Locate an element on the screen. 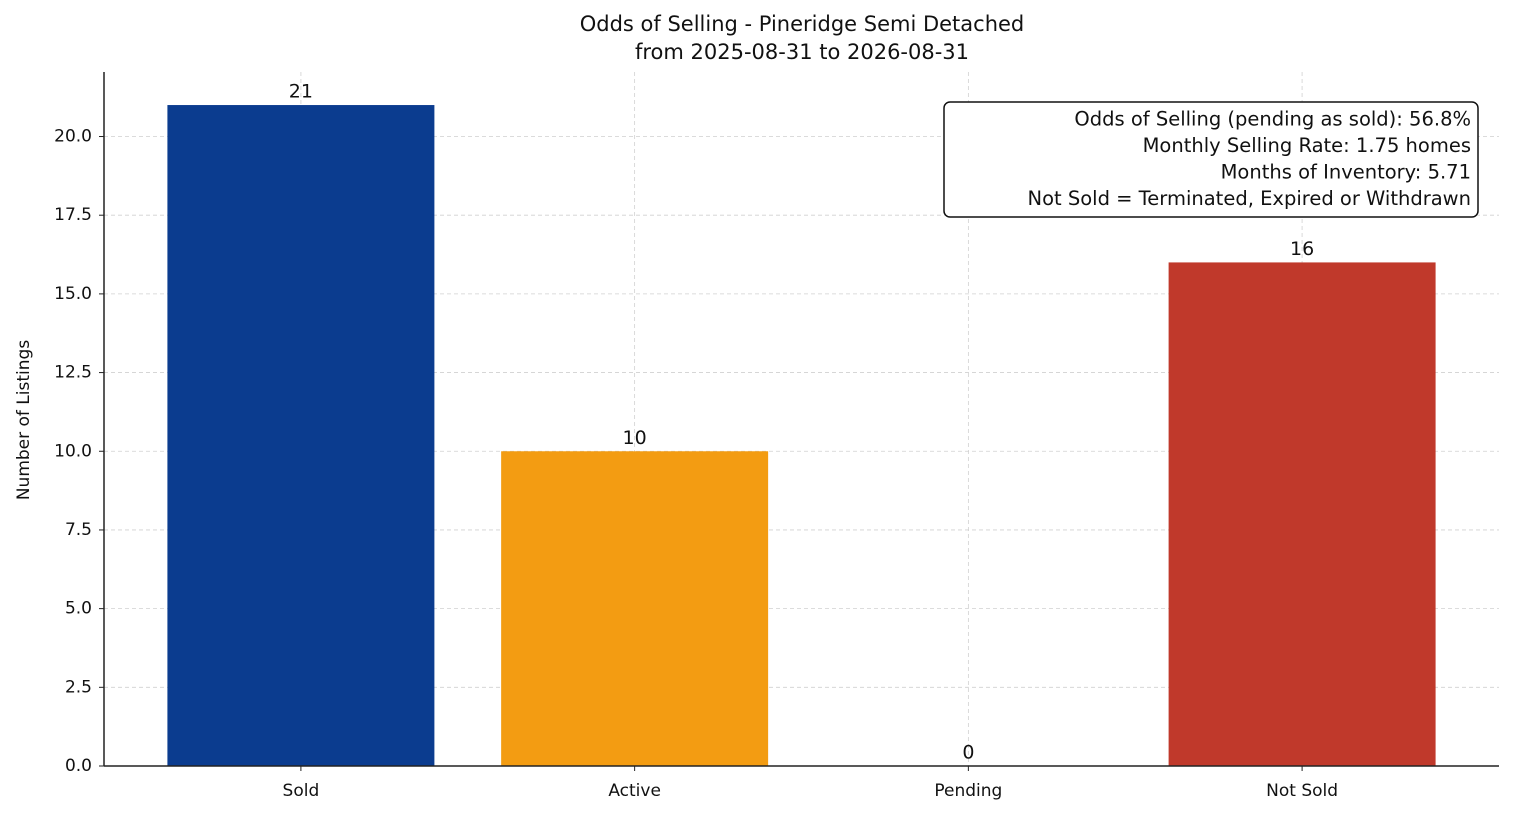  y-axis-label: Number of Listings is located at coordinates (24, 420).